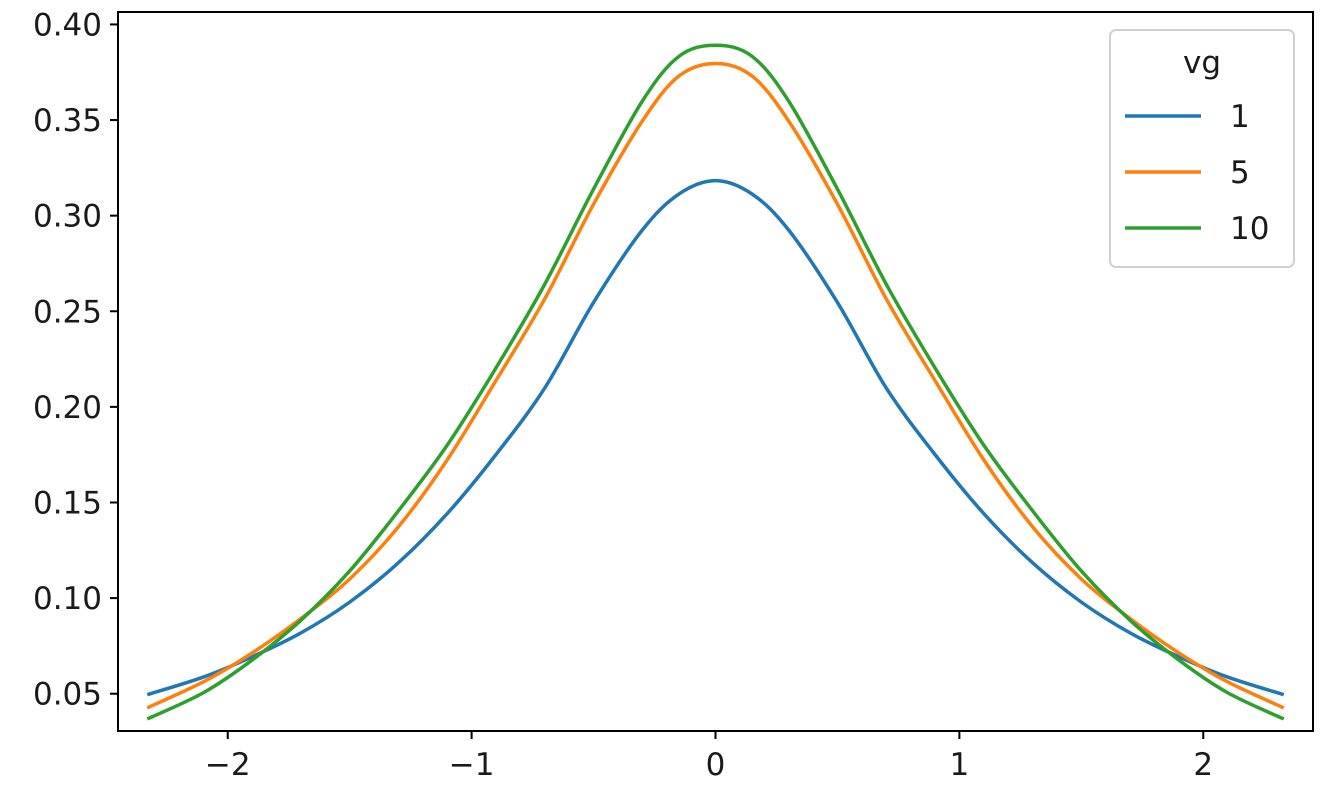  I want to click on y-axis: 0.05 0.10 0.15 0.20 0.25 0.30 0.35 0.40, so click(75, 360).